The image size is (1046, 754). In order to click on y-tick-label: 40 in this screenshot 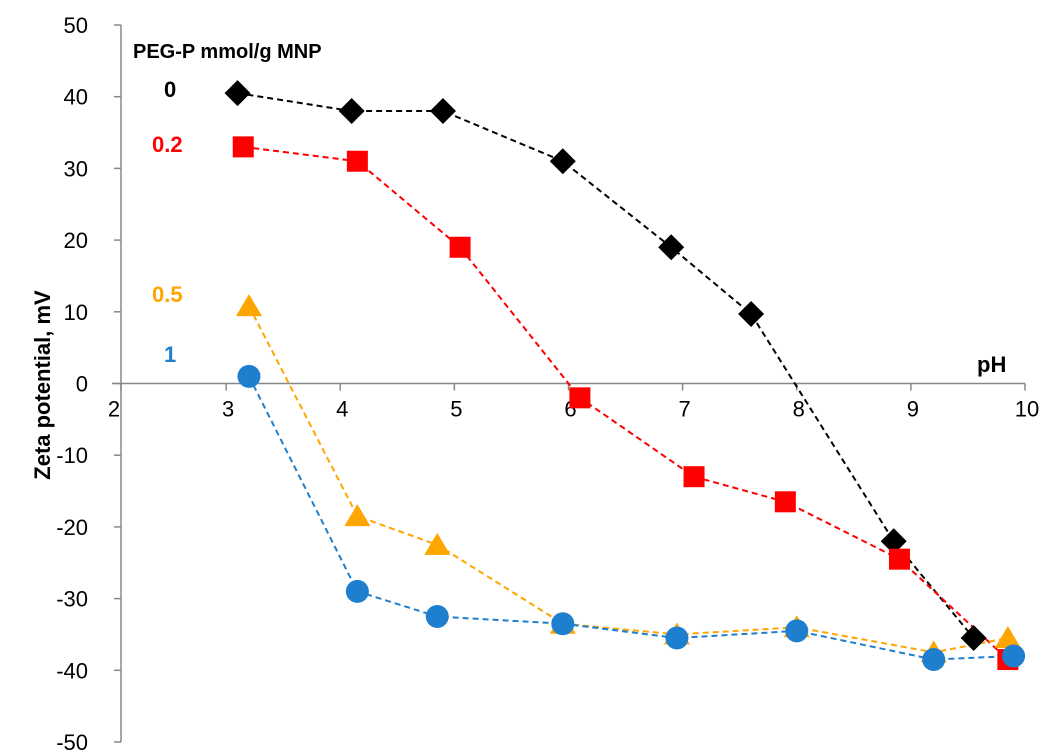, I will do `click(76, 97)`.